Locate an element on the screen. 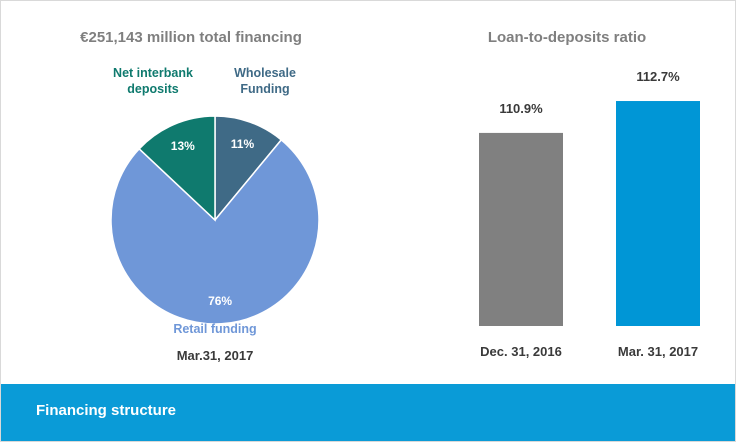 The width and height of the screenshot is (736, 442). slice-label: 76% is located at coordinates (220, 300).